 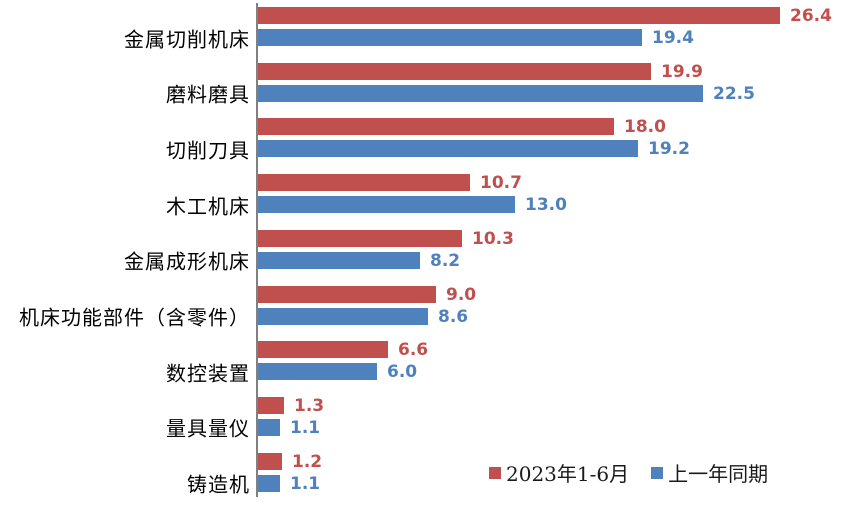 What do you see at coordinates (305, 427) in the screenshot?
I see `value-label-prev-8: 1.1` at bounding box center [305, 427].